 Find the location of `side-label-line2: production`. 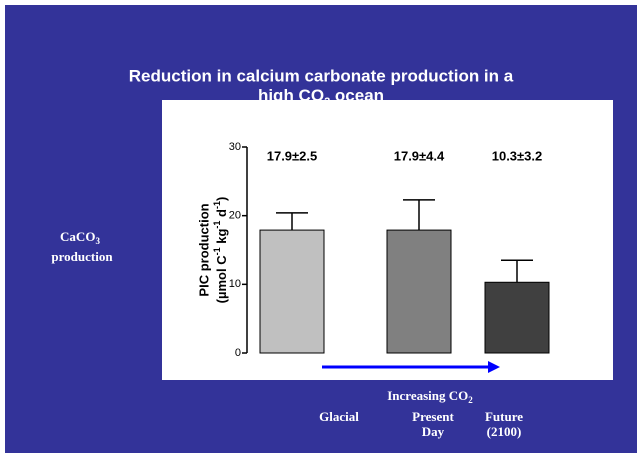

side-label-line2: production is located at coordinates (82, 256).